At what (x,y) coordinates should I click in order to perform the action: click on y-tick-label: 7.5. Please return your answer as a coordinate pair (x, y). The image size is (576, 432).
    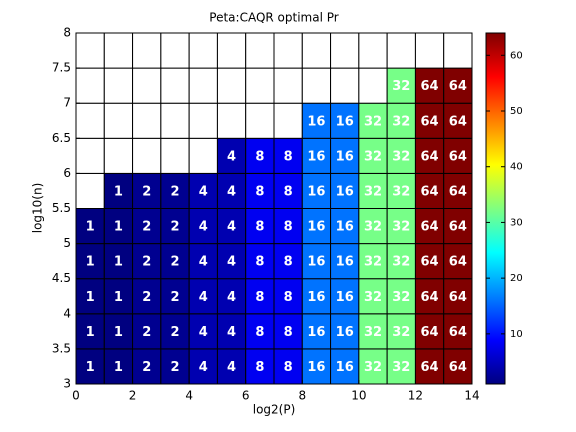
    Looking at the image, I should click on (61, 68).